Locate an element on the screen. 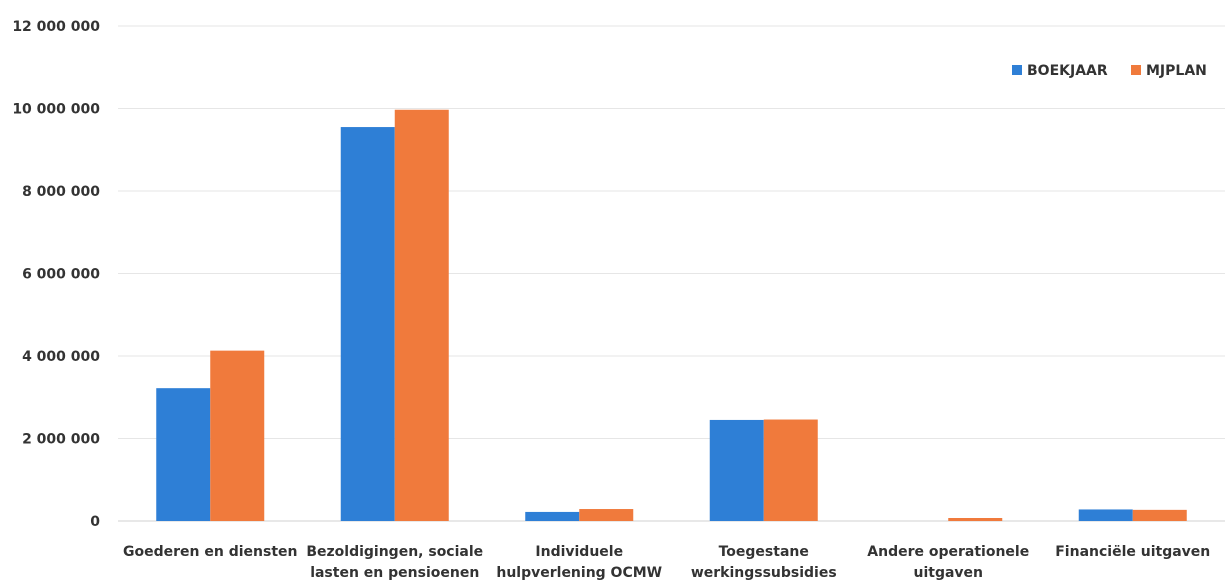 The height and width of the screenshot is (584, 1232). x-category-label: werkingssubsidies is located at coordinates (764, 573).